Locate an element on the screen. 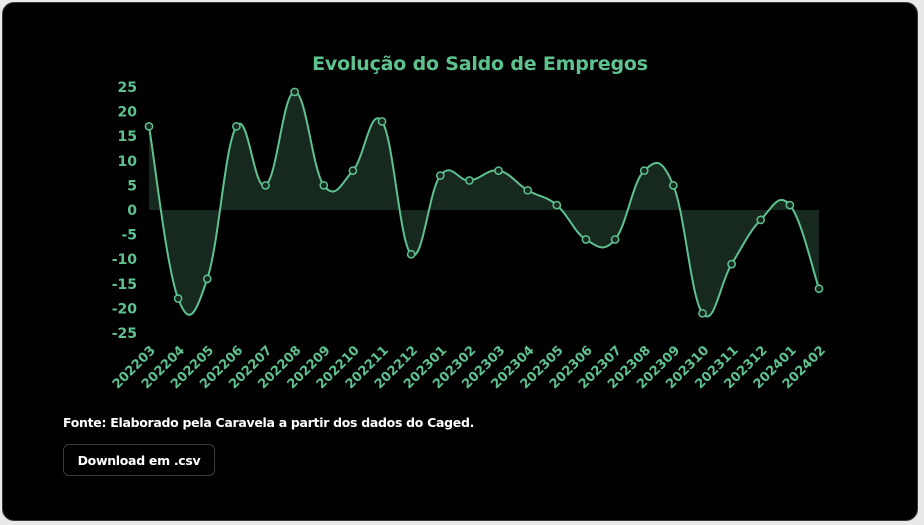 Image resolution: width=924 pixels, height=525 pixels. y-tick-label: 15 is located at coordinates (127, 137).